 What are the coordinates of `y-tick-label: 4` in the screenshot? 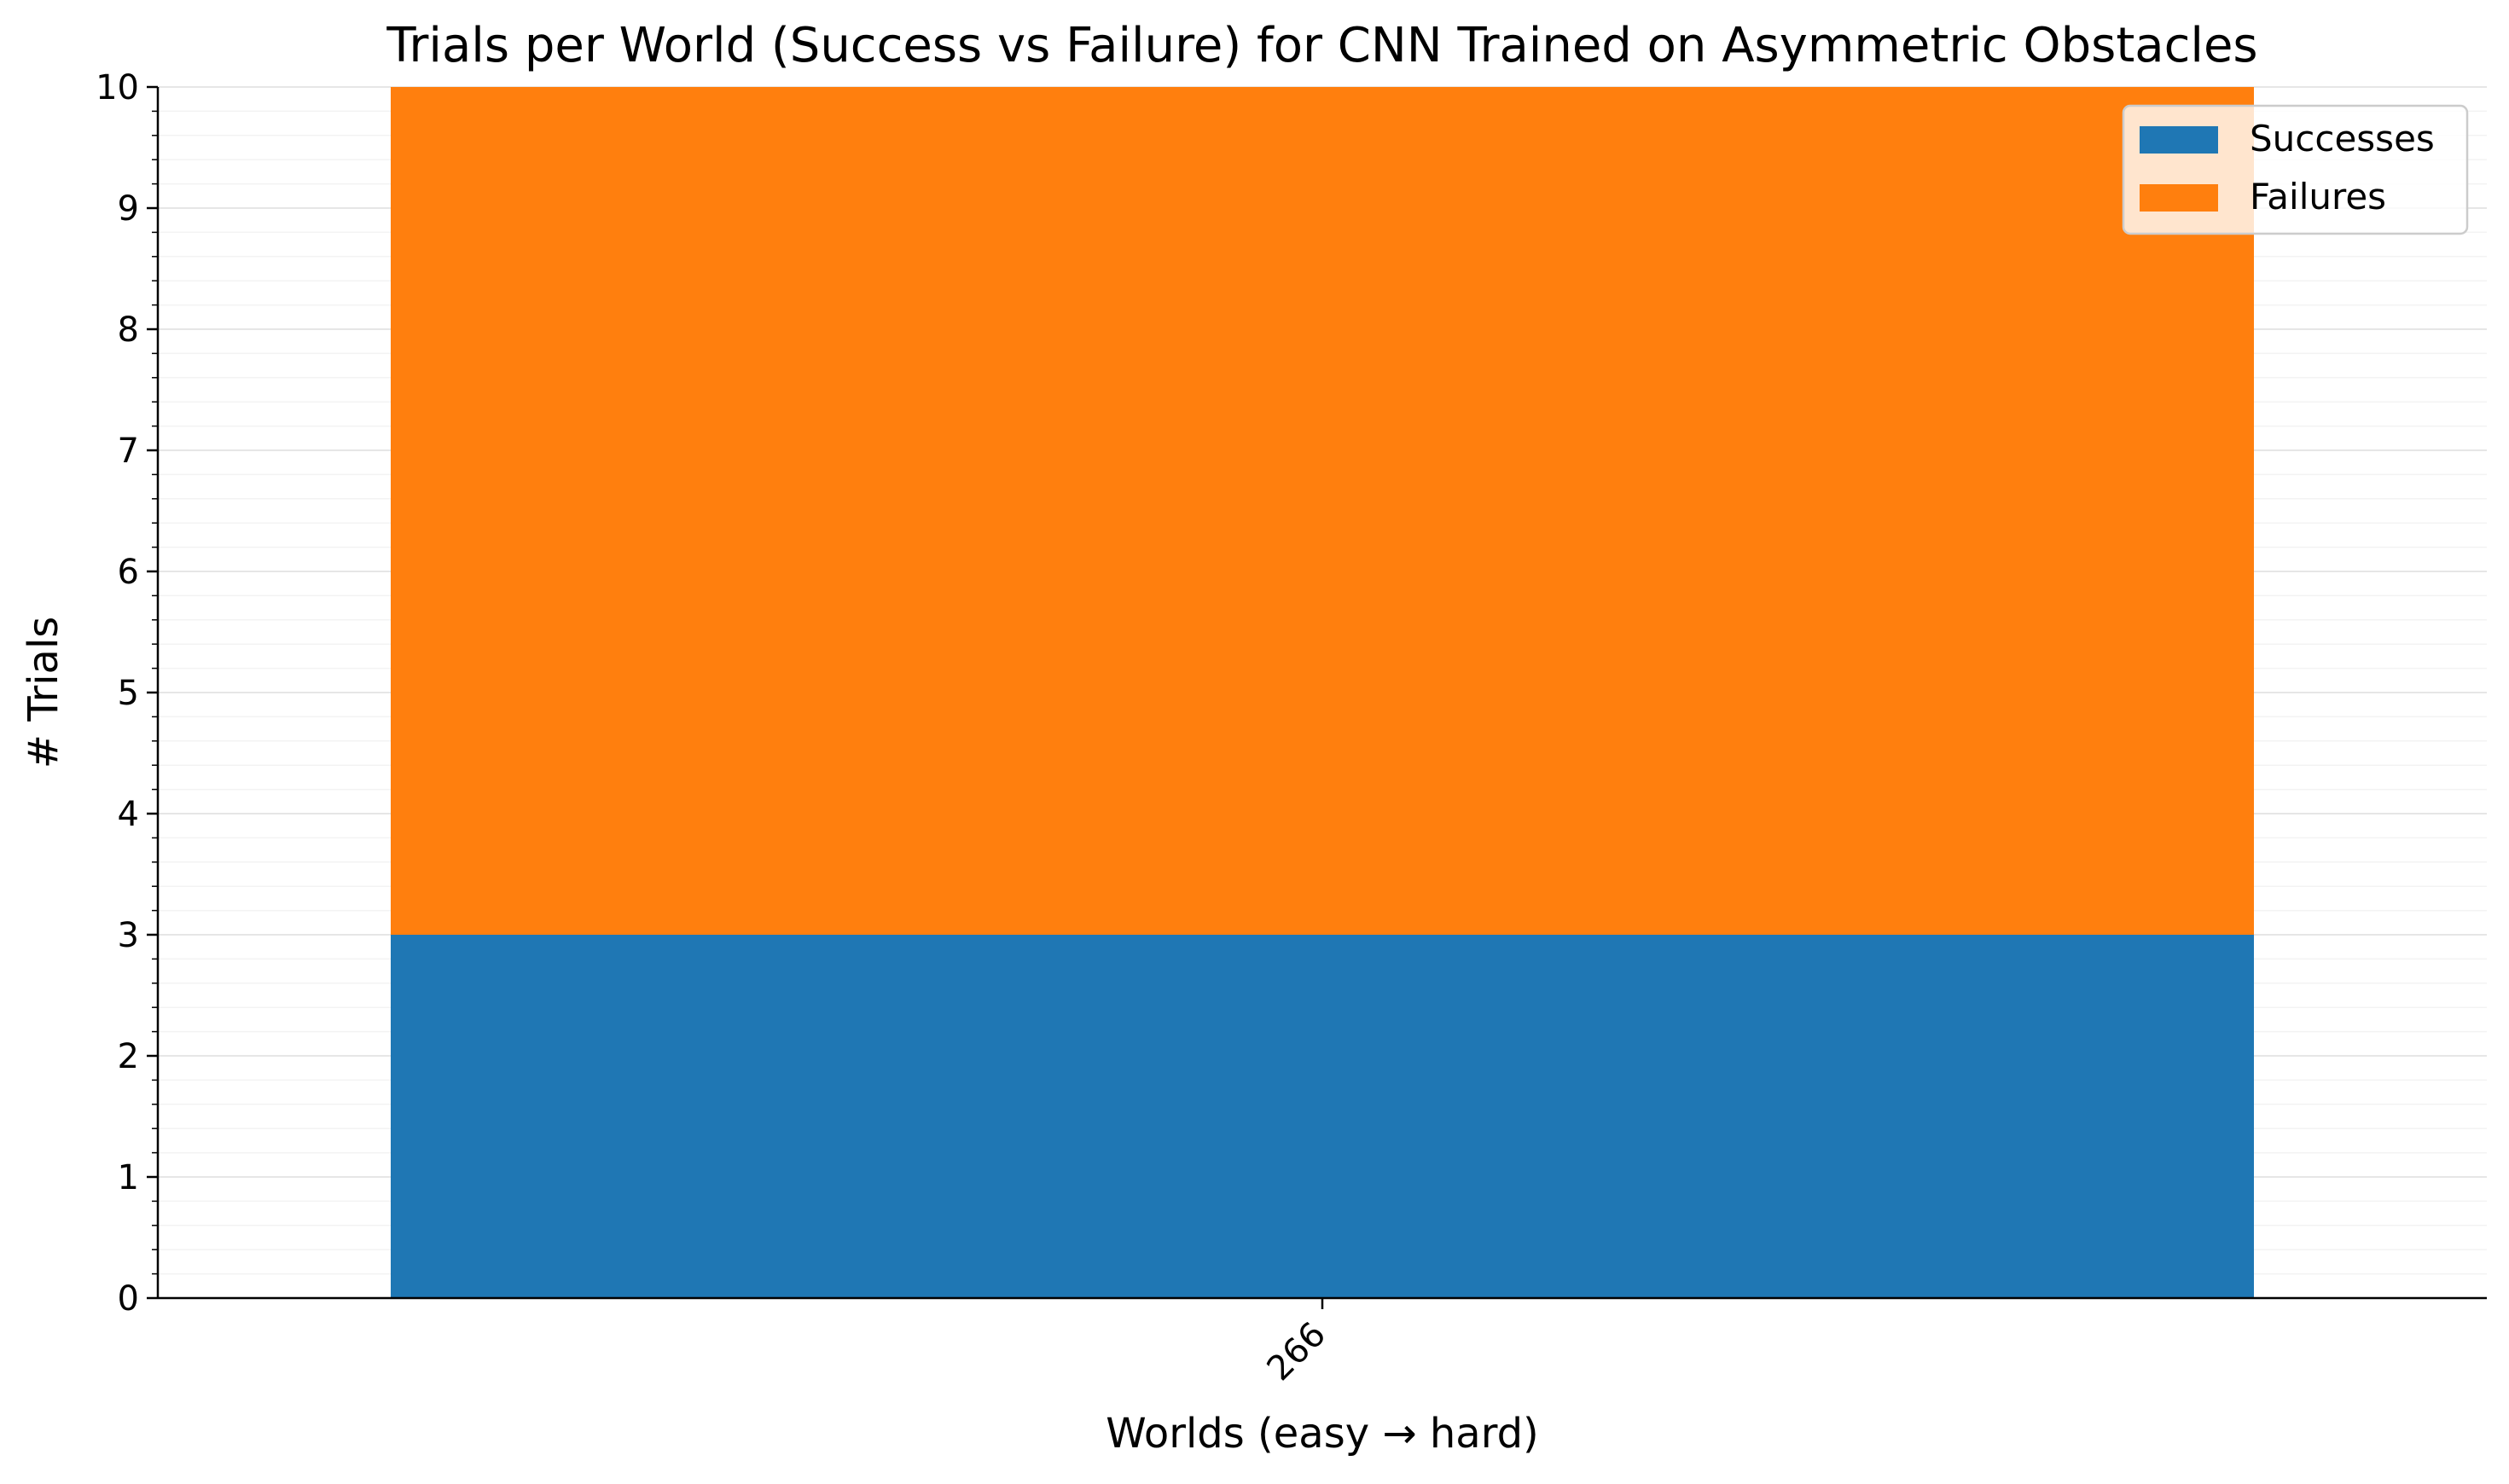 It's located at (128, 814).